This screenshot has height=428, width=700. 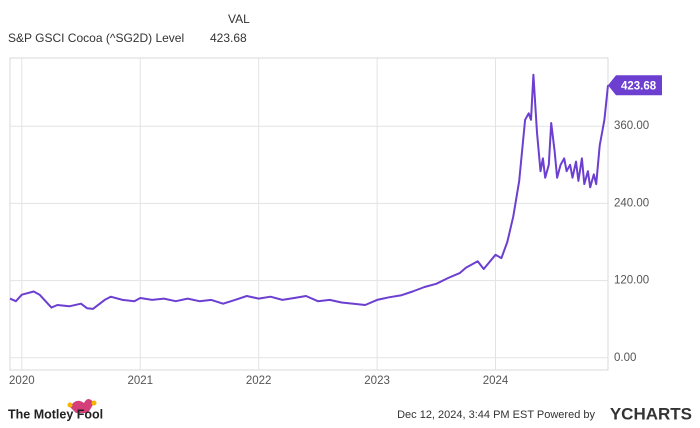 What do you see at coordinates (239, 19) in the screenshot?
I see `legend-header: VAL` at bounding box center [239, 19].